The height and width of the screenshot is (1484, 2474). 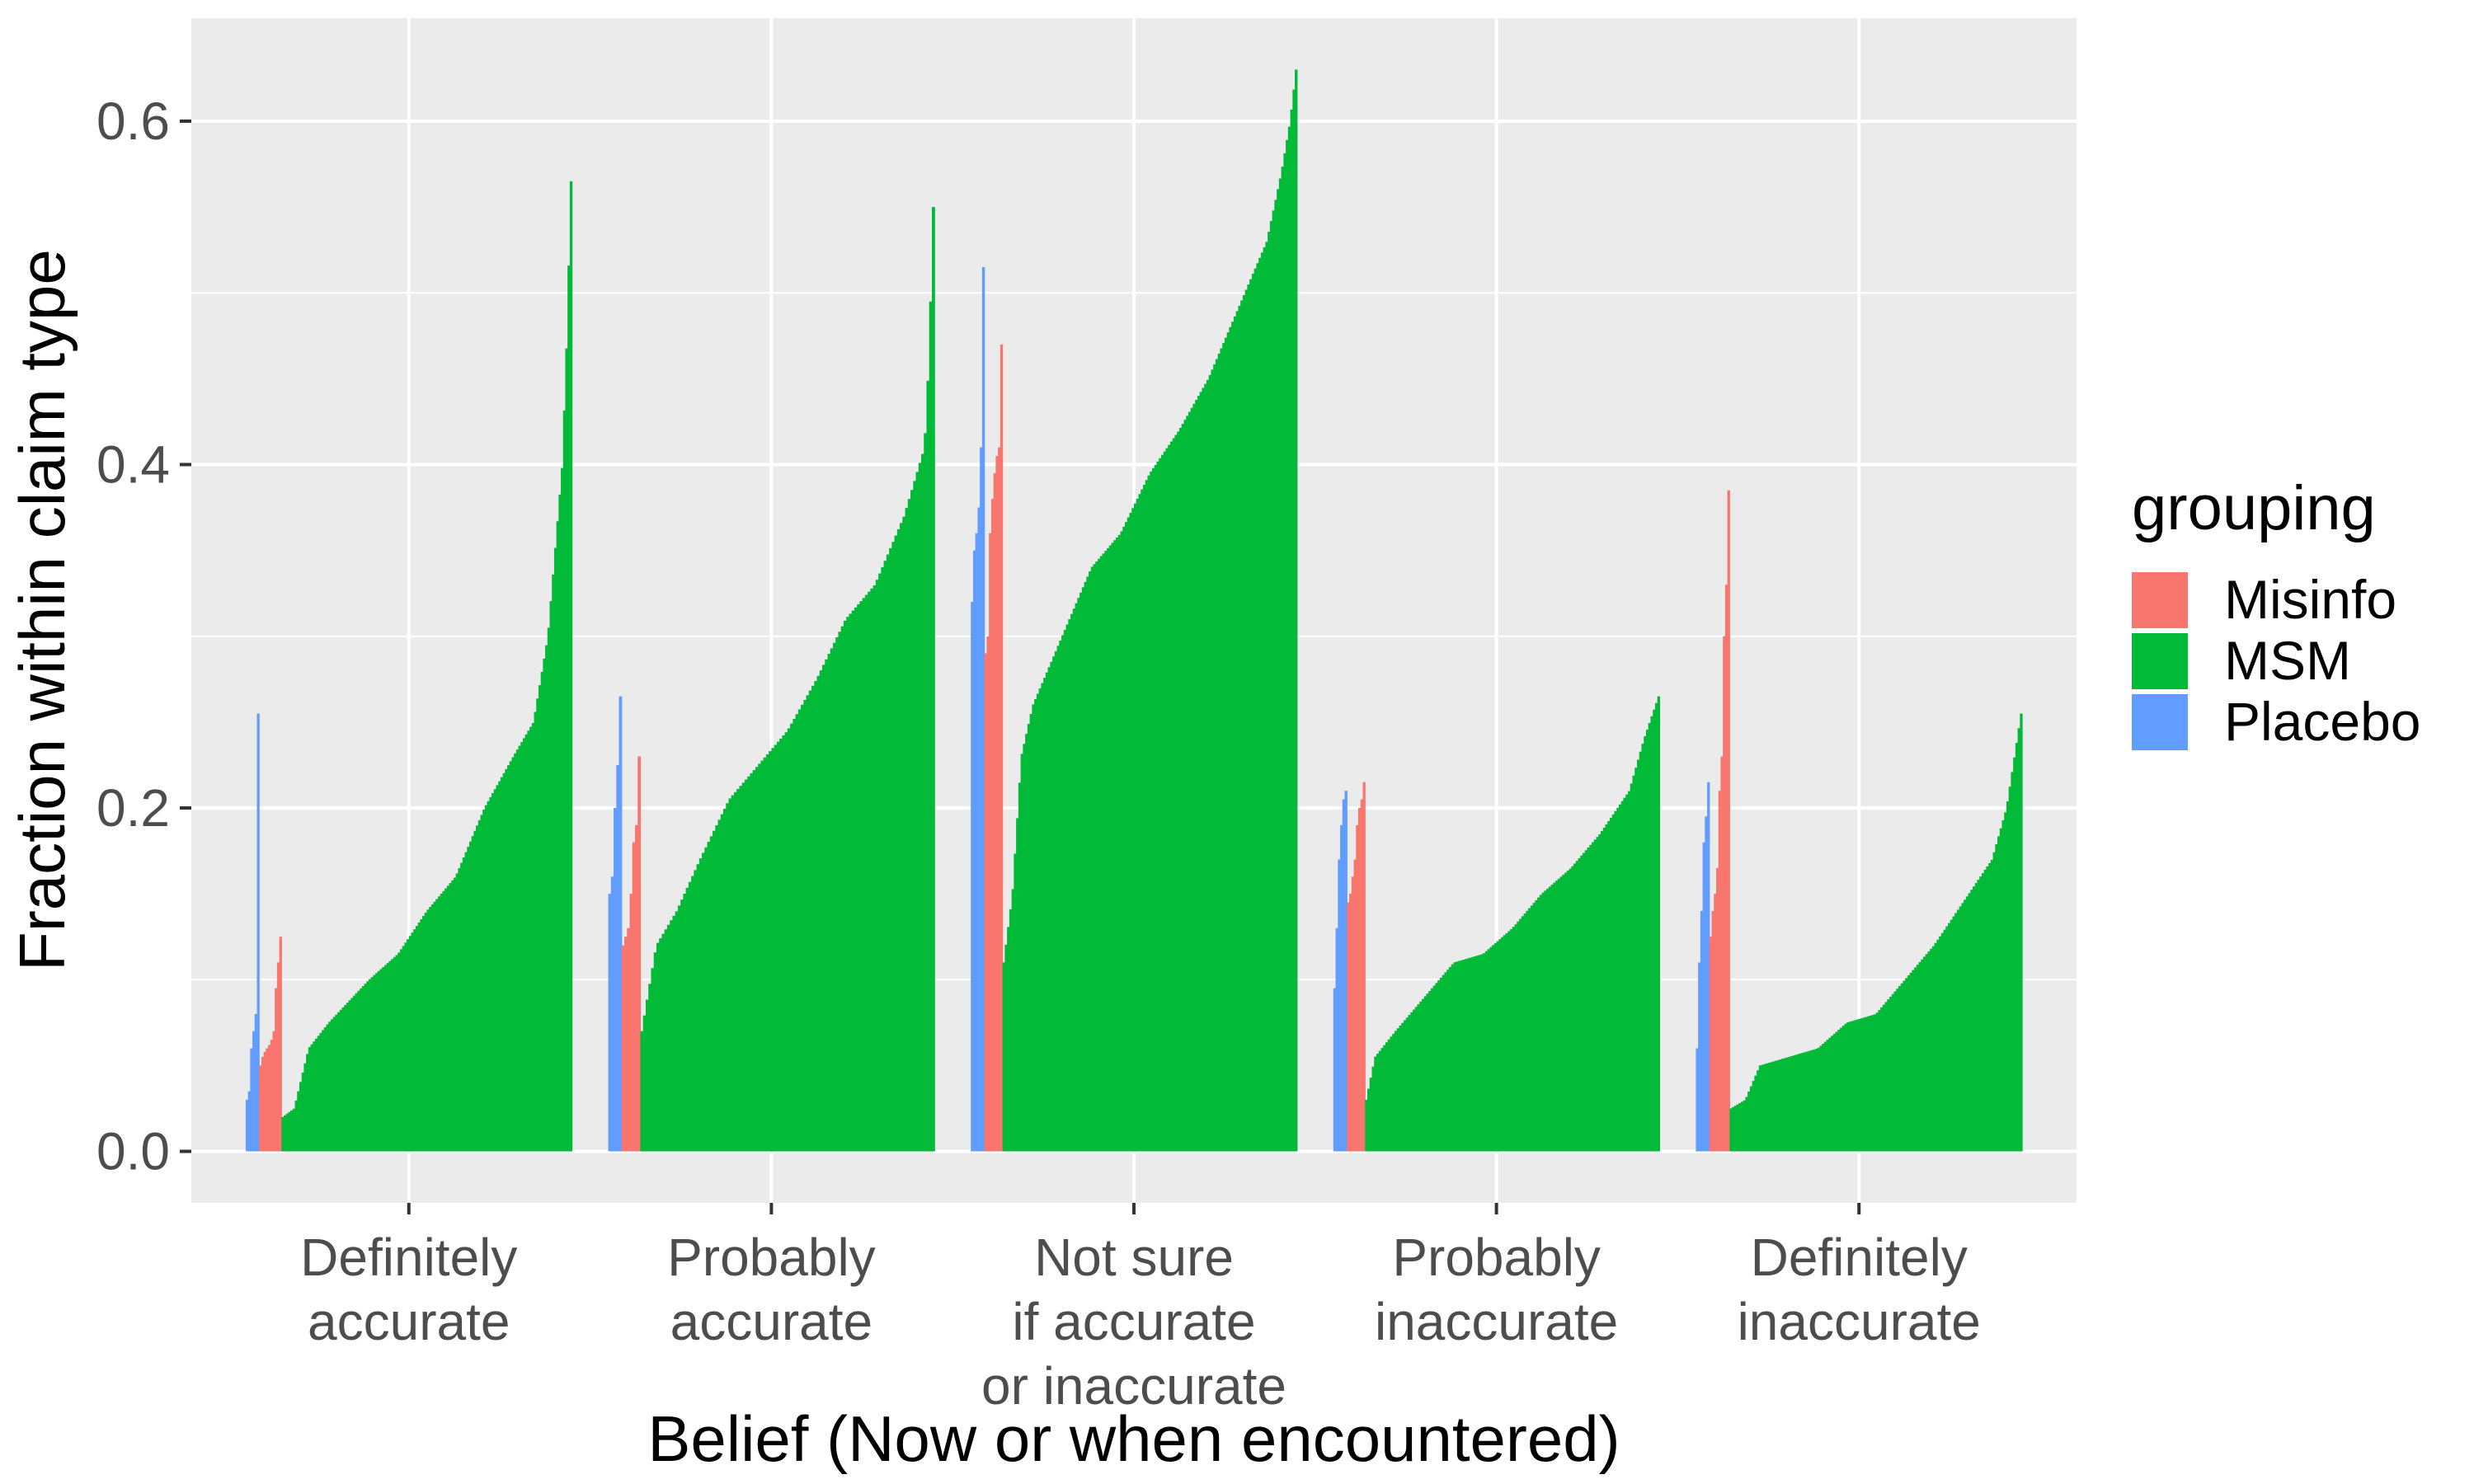 I want to click on legend-label-misinfo: Misinfo, so click(x=2310, y=599).